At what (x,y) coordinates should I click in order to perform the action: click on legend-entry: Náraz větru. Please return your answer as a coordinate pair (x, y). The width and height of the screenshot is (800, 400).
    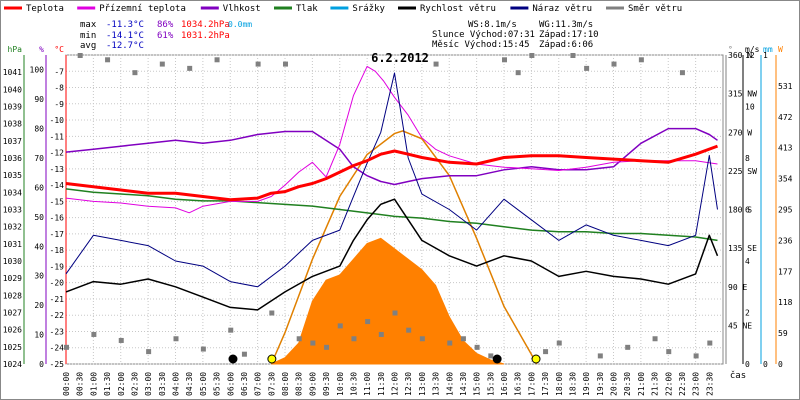
    Looking at the image, I should click on (562, 9).